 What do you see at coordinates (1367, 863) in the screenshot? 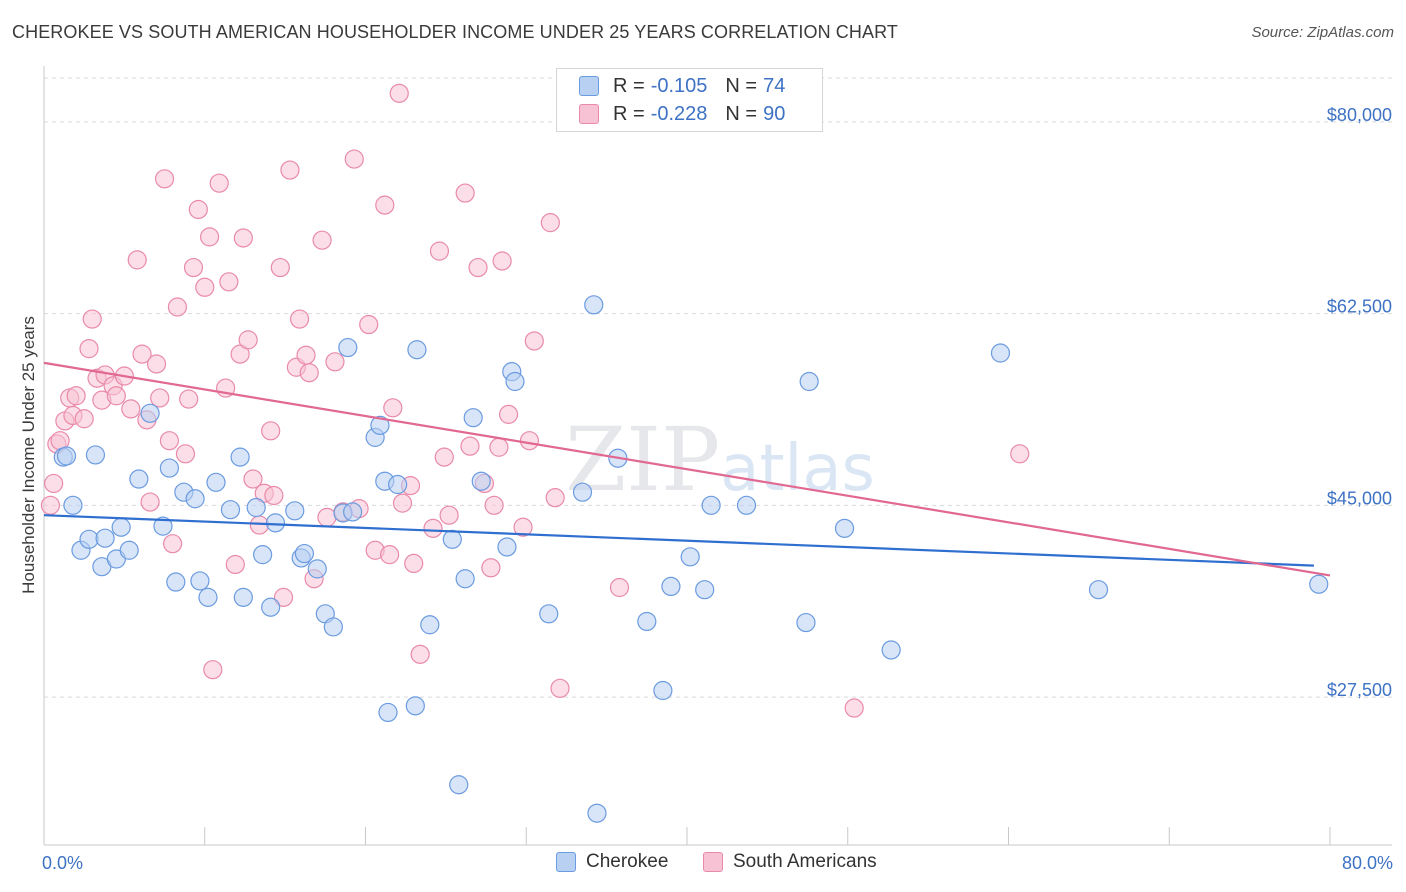
I see `x-tick-label: 80.0%` at bounding box center [1367, 863].